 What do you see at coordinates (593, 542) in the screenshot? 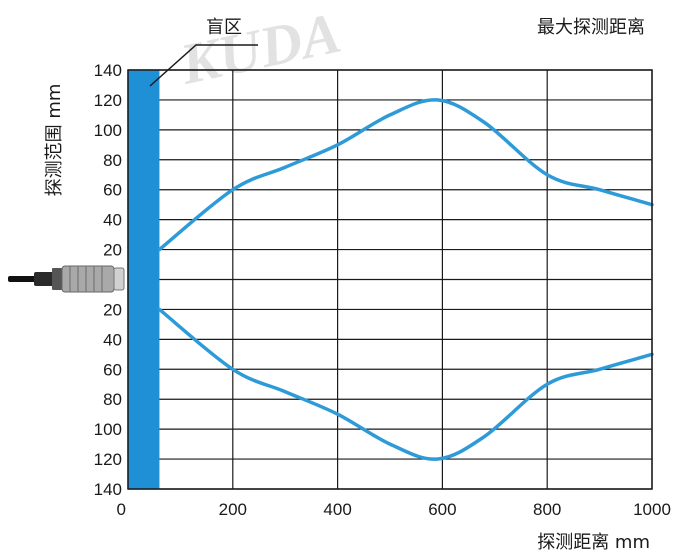
I see `x-axis-title: 探测距离 mm` at bounding box center [593, 542].